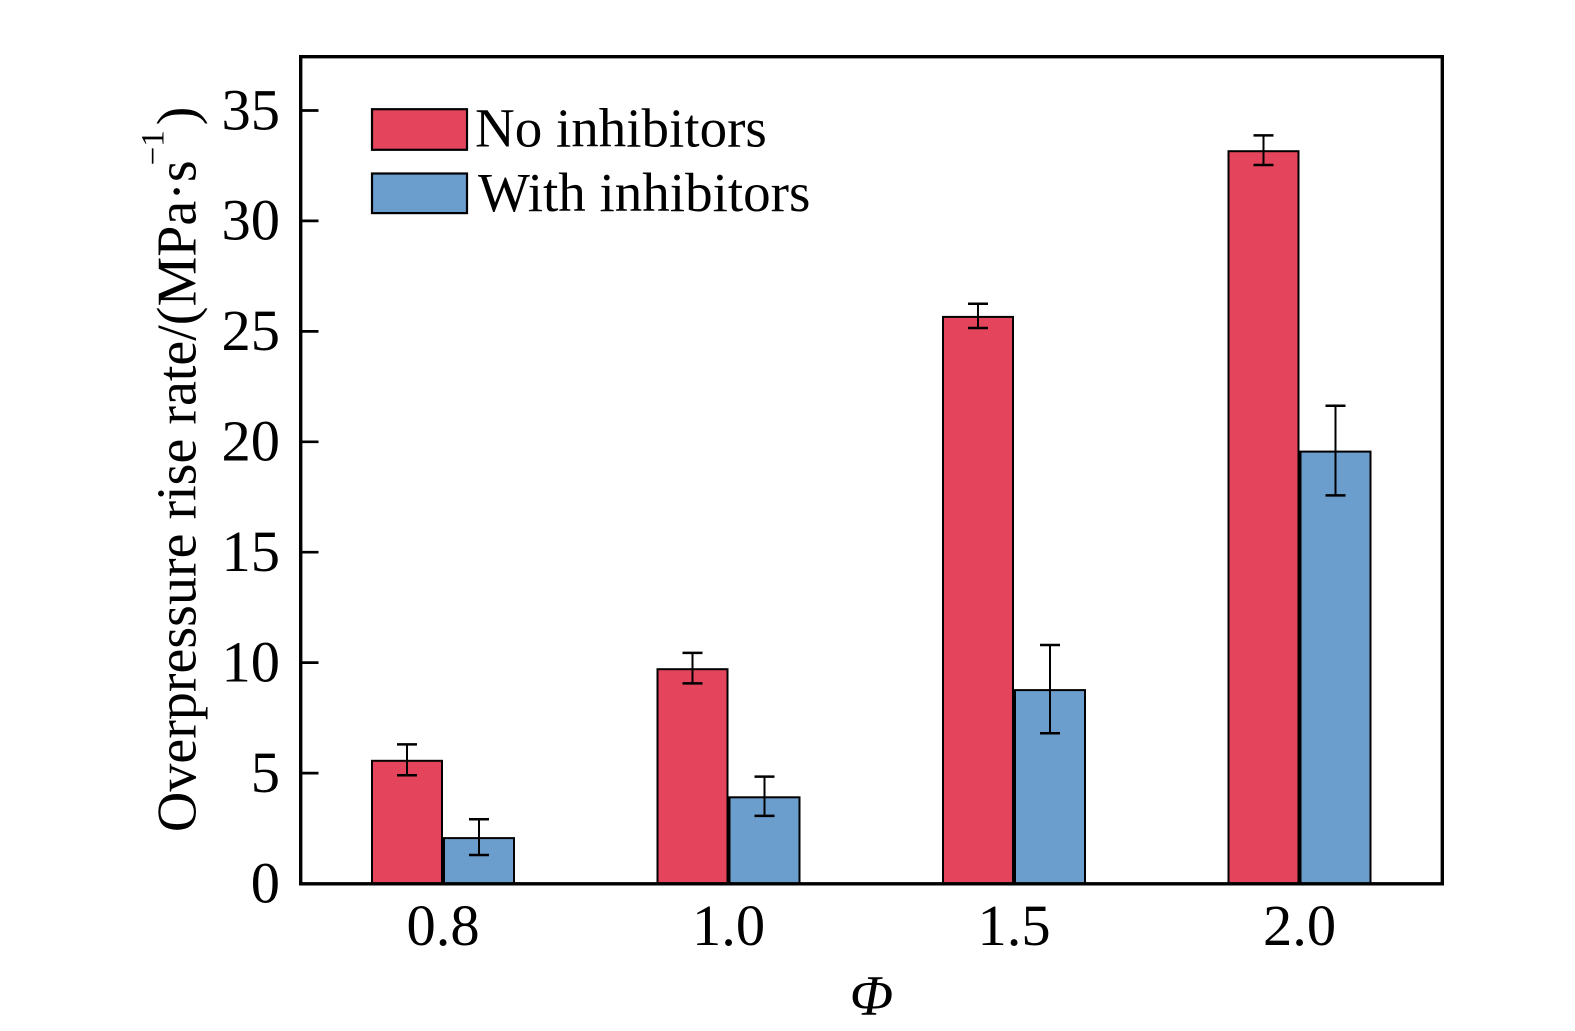 The height and width of the screenshot is (1031, 1575). What do you see at coordinates (172, 470) in the screenshot?
I see `svg-text:Overpressure rise rate/(MPa·s−: Overpressure rise rate/(MPa·s−1)` at bounding box center [172, 470].